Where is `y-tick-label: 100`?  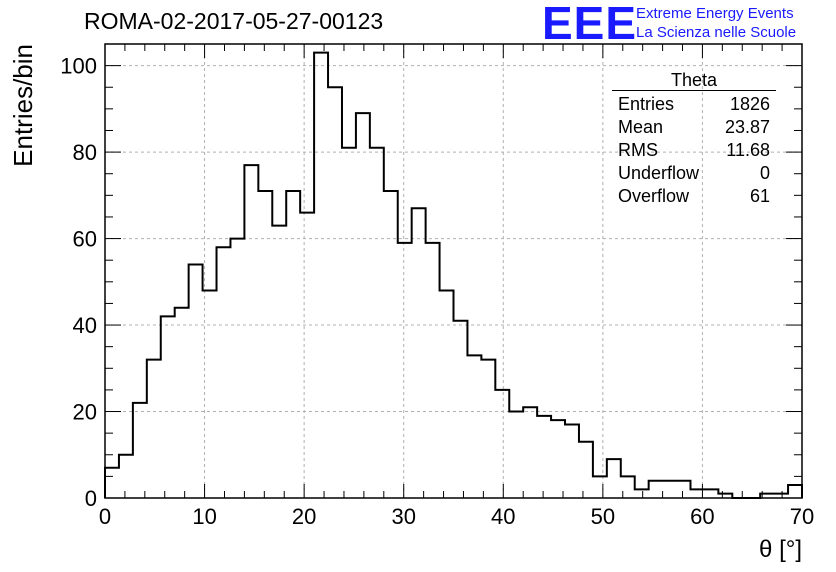
y-tick-label: 100 is located at coordinates (78, 66).